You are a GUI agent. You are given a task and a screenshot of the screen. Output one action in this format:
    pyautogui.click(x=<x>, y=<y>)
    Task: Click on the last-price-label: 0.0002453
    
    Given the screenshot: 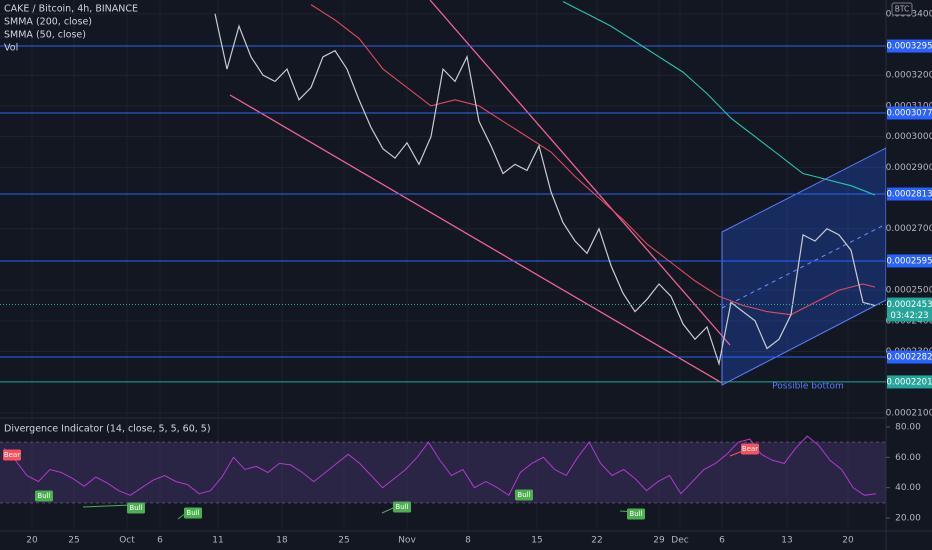 What is the action you would take?
    pyautogui.click(x=909, y=305)
    